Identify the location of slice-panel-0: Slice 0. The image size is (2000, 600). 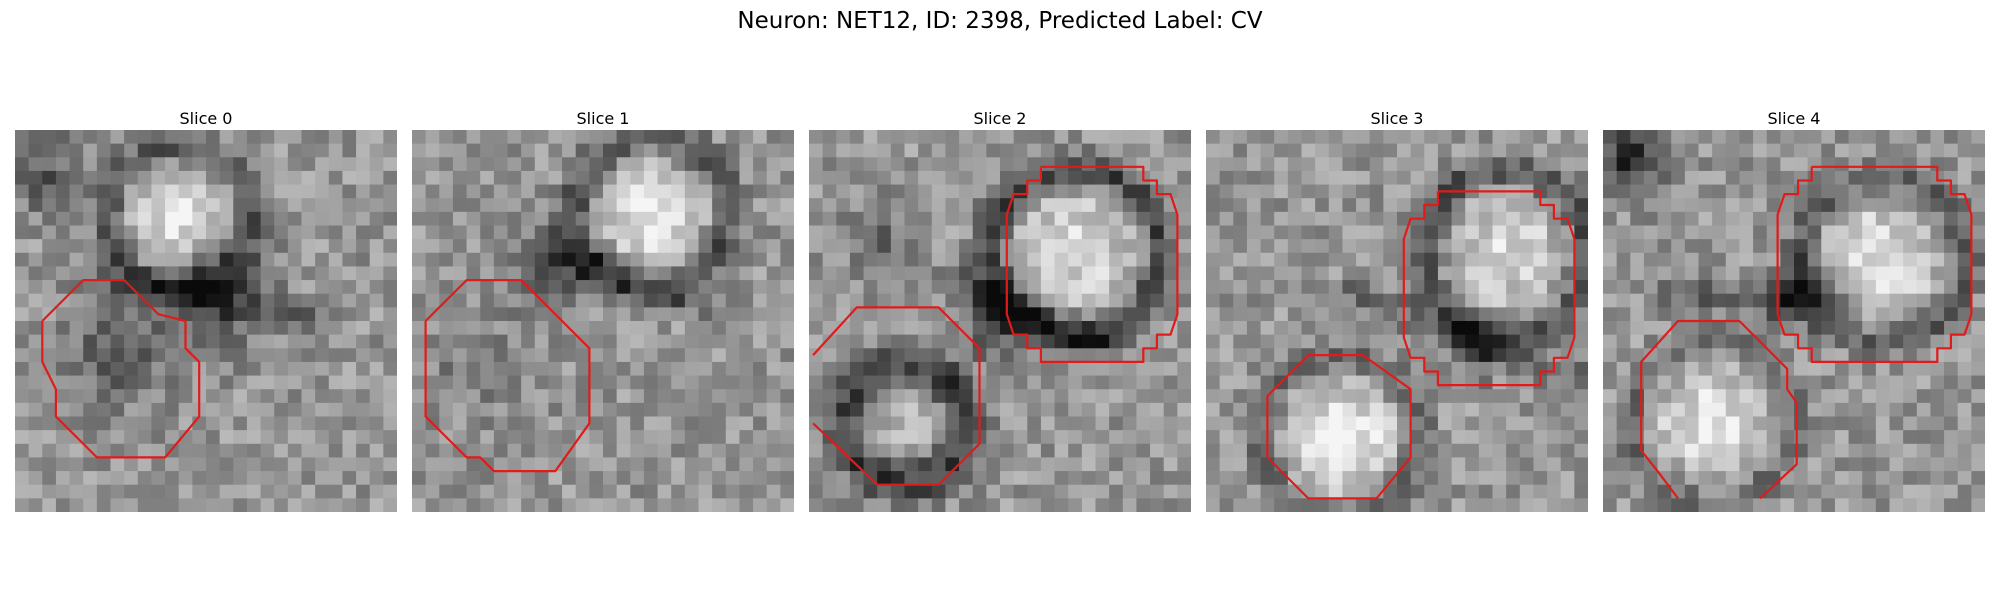
(206, 310).